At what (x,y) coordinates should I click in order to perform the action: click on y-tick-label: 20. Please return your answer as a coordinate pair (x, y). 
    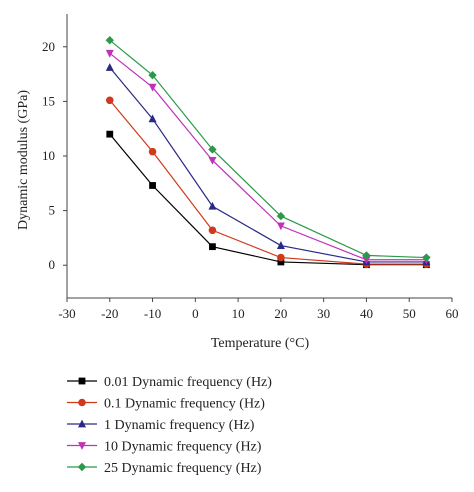
    Looking at the image, I should click on (48, 46).